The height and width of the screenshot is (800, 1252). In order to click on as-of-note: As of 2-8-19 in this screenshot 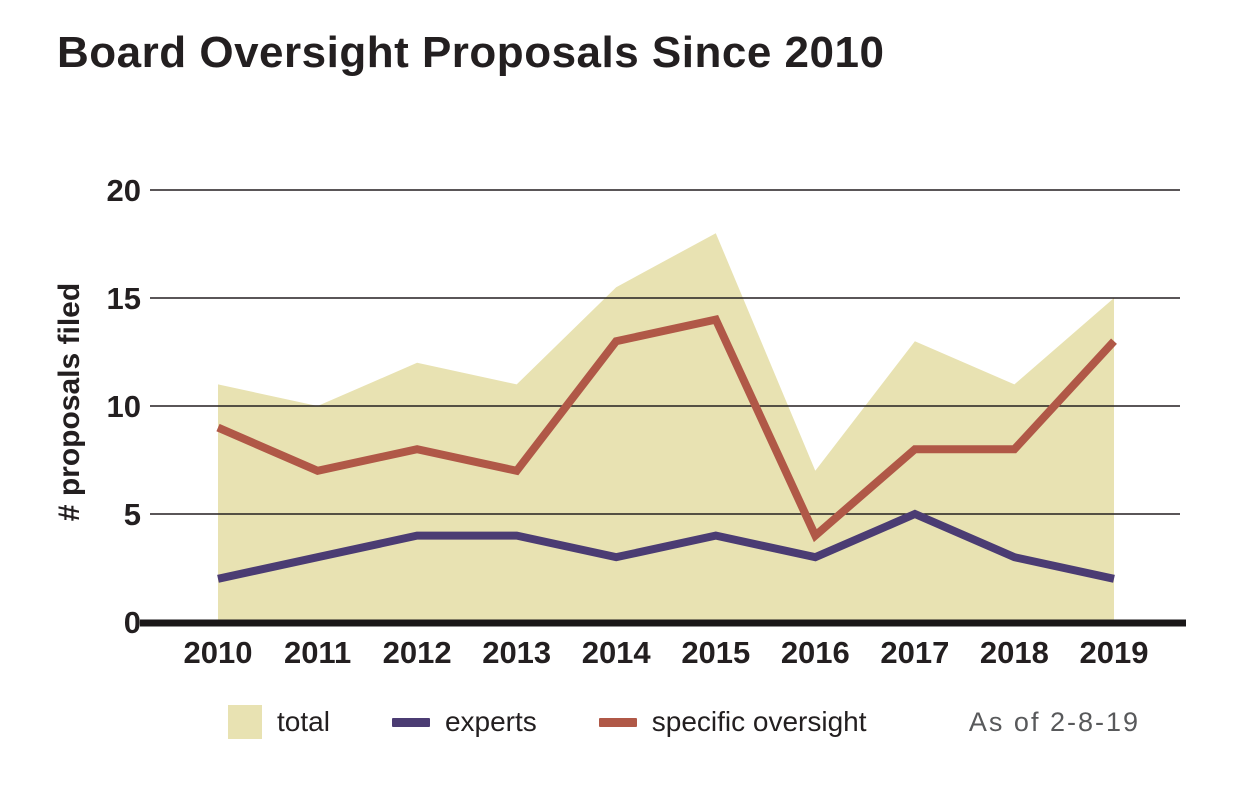, I will do `click(1054, 721)`.